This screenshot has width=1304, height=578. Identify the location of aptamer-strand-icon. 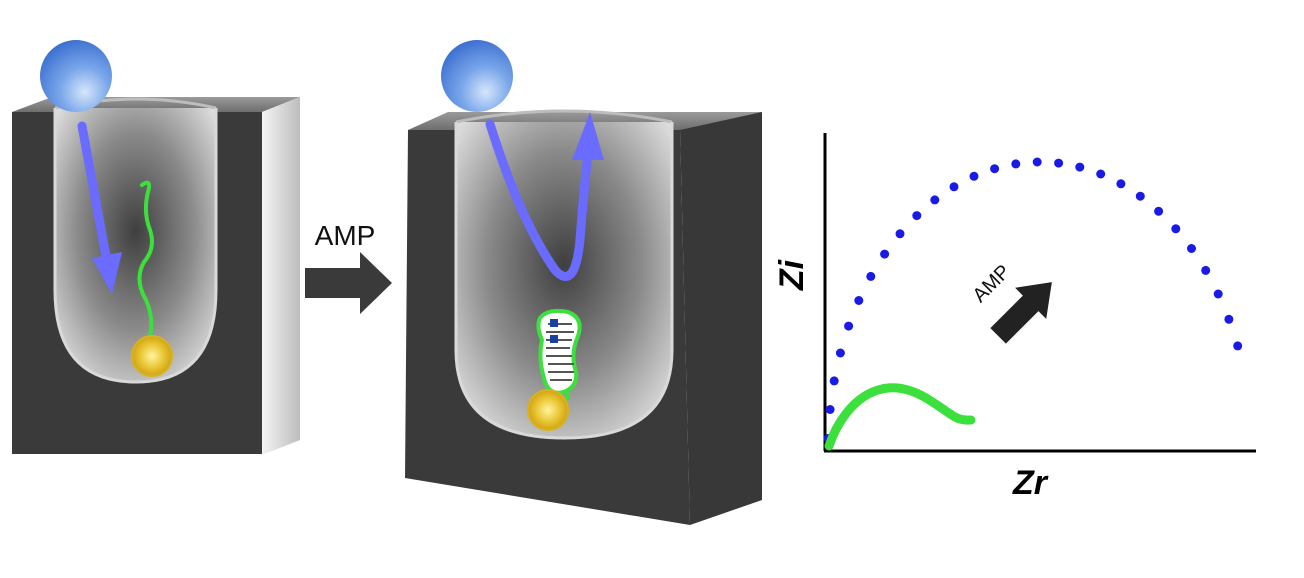
(145, 259).